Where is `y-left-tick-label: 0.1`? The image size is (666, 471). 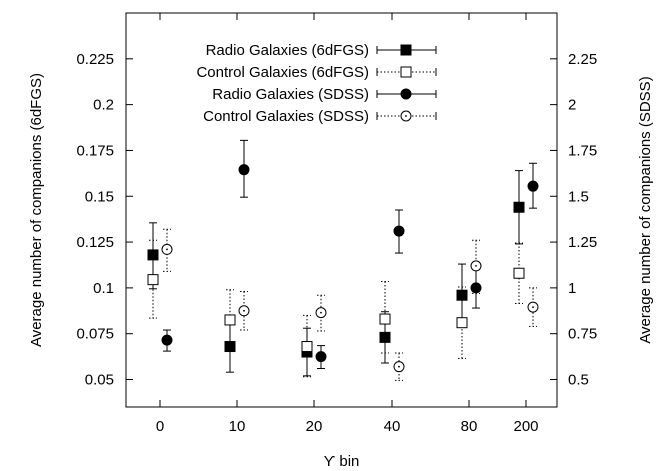
y-left-tick-label: 0.1 is located at coordinates (103, 288).